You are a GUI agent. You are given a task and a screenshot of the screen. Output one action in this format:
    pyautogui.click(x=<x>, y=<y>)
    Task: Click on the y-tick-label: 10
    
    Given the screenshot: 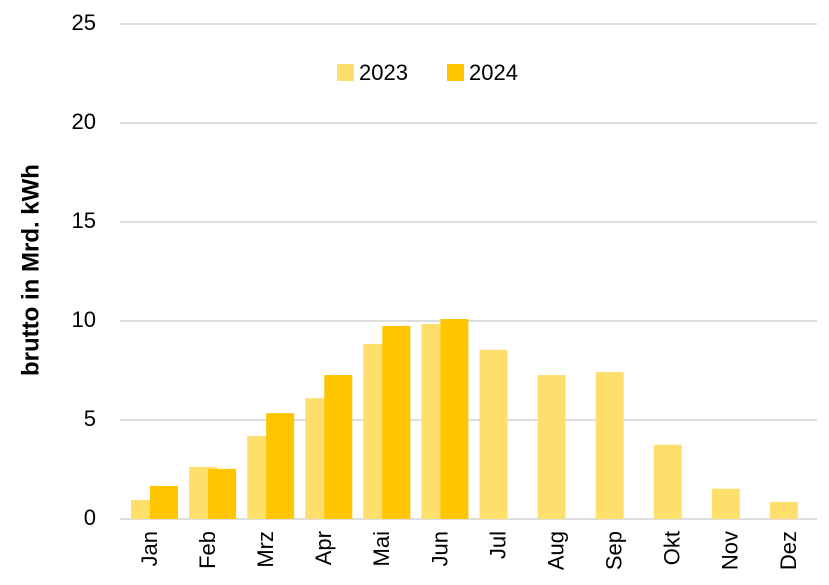 What is the action you would take?
    pyautogui.click(x=84, y=319)
    